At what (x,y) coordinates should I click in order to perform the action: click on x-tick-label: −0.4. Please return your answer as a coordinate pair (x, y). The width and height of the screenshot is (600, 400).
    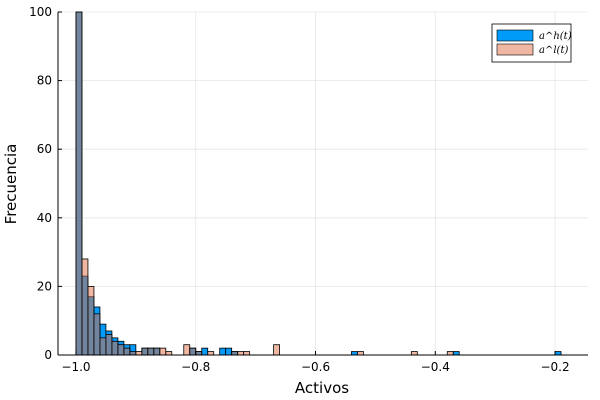
    Looking at the image, I should click on (435, 367).